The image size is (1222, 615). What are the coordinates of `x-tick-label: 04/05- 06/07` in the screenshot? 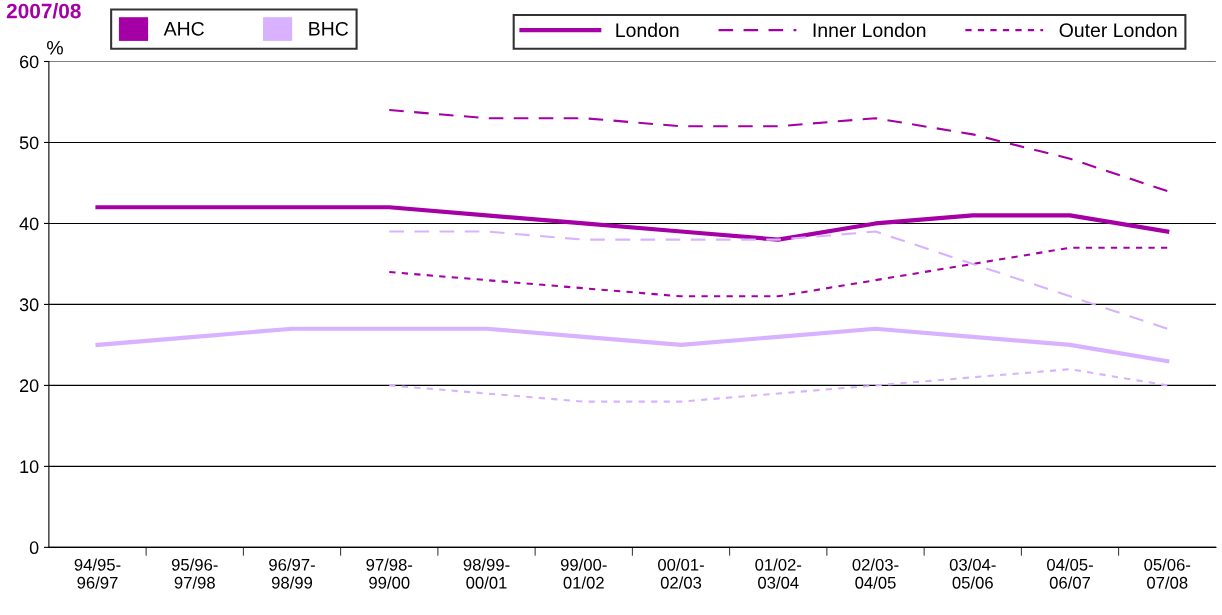 It's located at (1070, 573).